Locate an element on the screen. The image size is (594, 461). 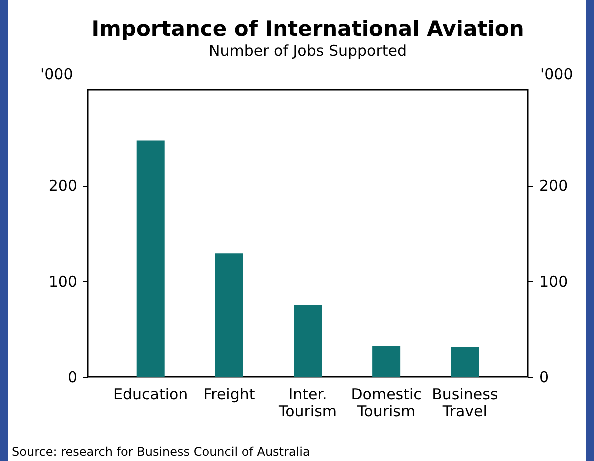
chart-subtitle: Number of Jobs Supported is located at coordinates (308, 51).